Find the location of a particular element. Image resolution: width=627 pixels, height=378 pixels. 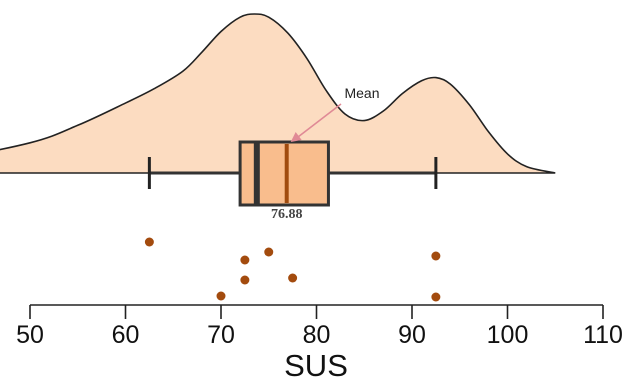

mean-value-label: 76.88 is located at coordinates (287, 214).